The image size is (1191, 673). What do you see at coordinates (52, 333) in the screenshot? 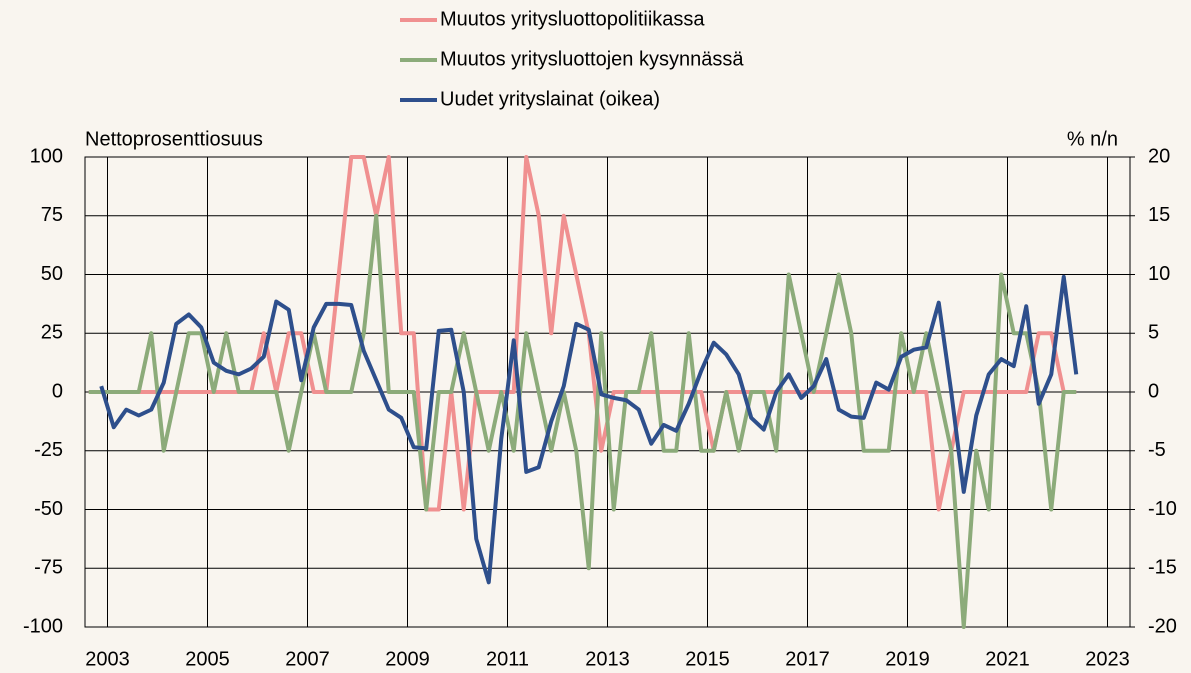
I see `y-tick-label: 25` at bounding box center [52, 333].